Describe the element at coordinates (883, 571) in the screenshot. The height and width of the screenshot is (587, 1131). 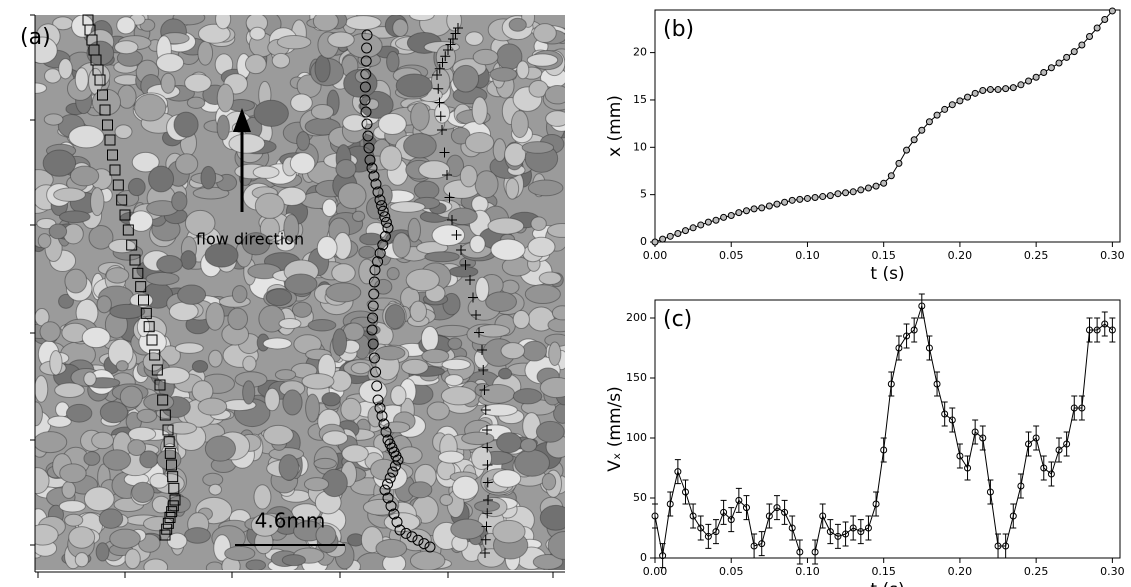
I see `x-tick-label: 0.15` at that location.